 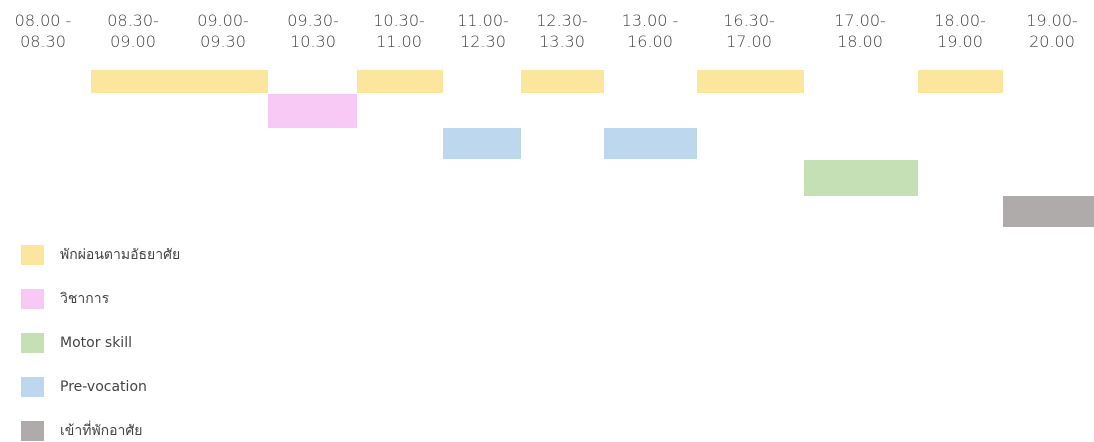 I want to click on time-slot-label: 12.30- 13.30, so click(x=562, y=31).